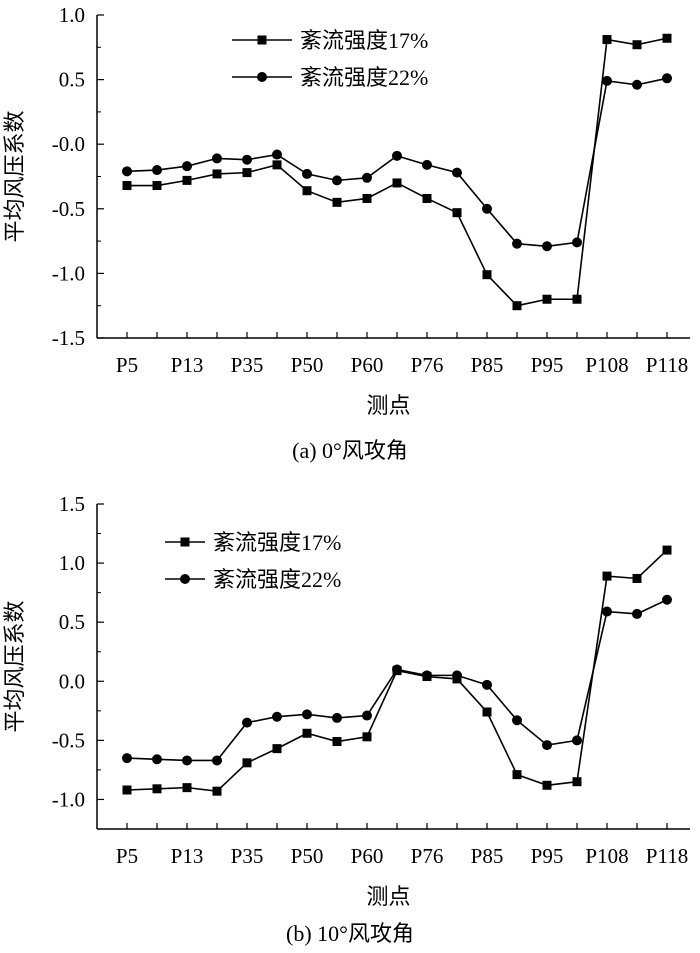  What do you see at coordinates (364, 40) in the screenshot?
I see `legend-label: 紊流强度17%` at bounding box center [364, 40].